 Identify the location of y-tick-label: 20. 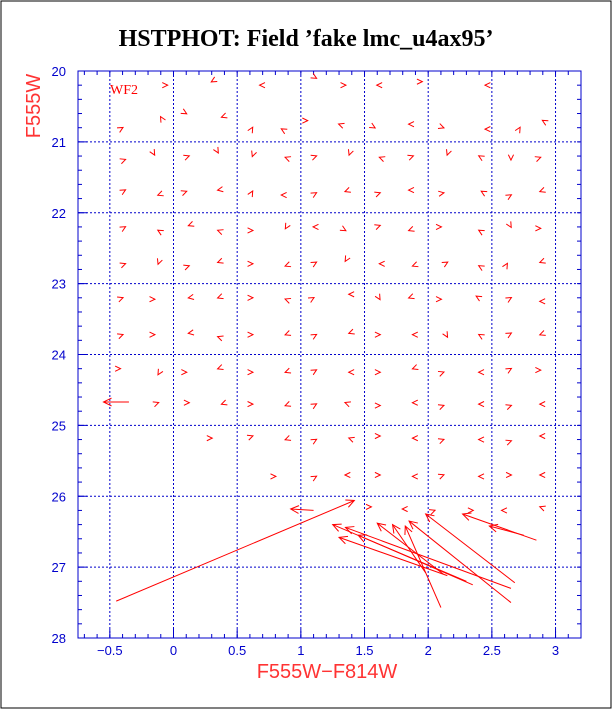
(59, 71).